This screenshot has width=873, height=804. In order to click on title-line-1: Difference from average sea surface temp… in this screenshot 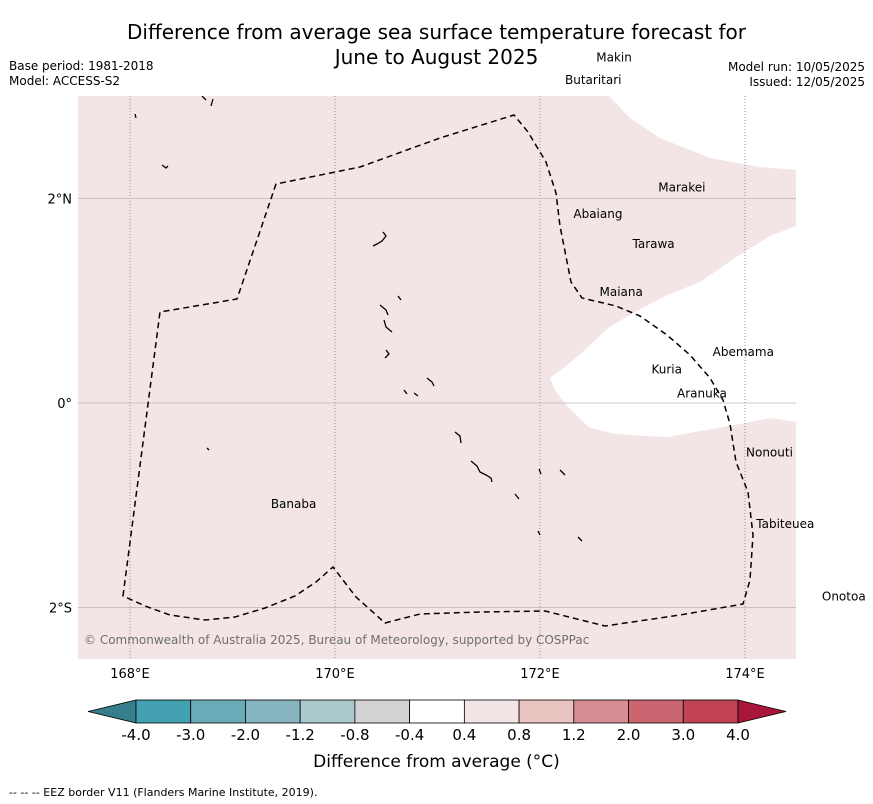, I will do `click(436, 32)`.